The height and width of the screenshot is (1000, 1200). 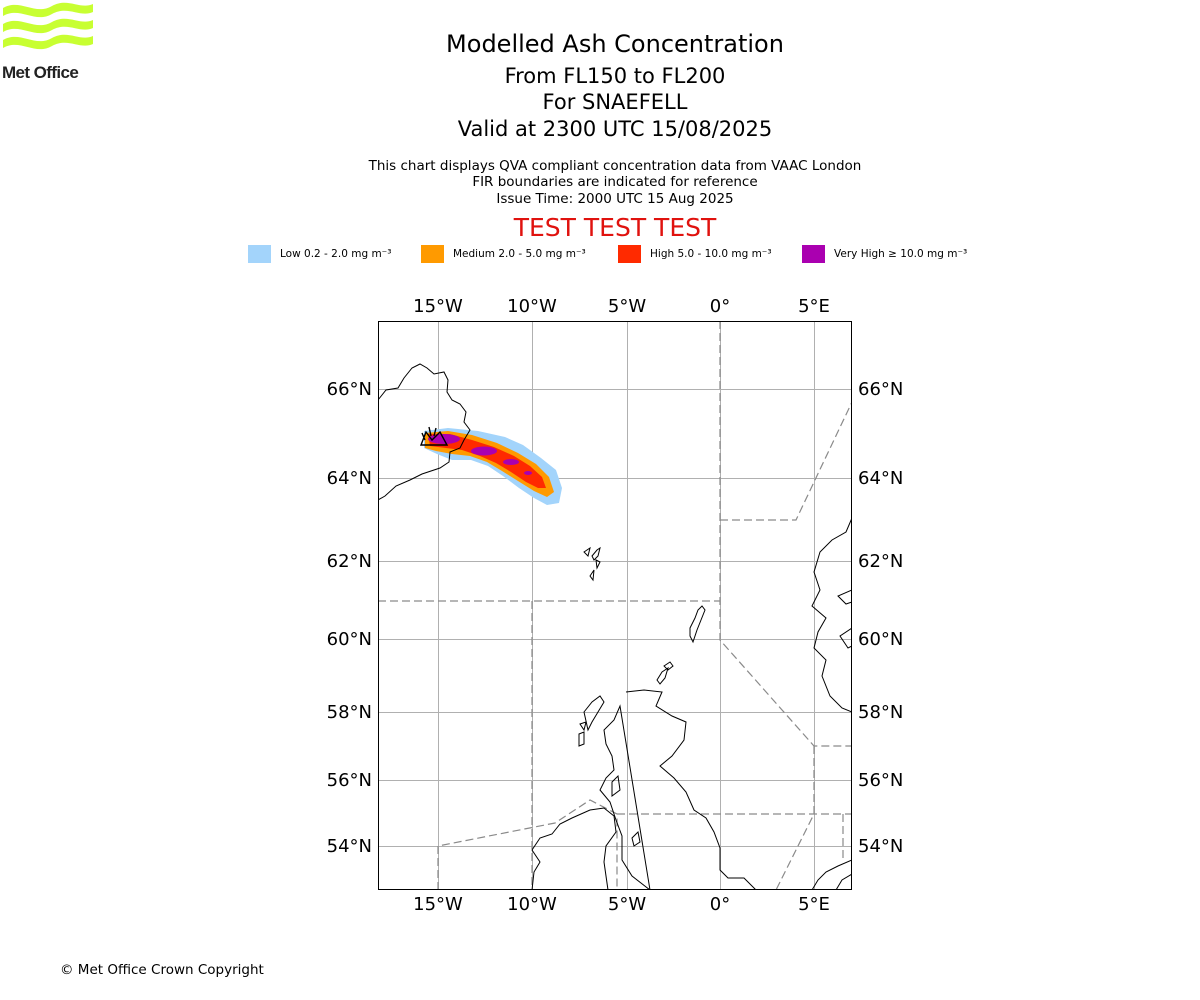 What do you see at coordinates (814, 904) in the screenshot?
I see `lon-tick-bottom-5e: 5°E` at bounding box center [814, 904].